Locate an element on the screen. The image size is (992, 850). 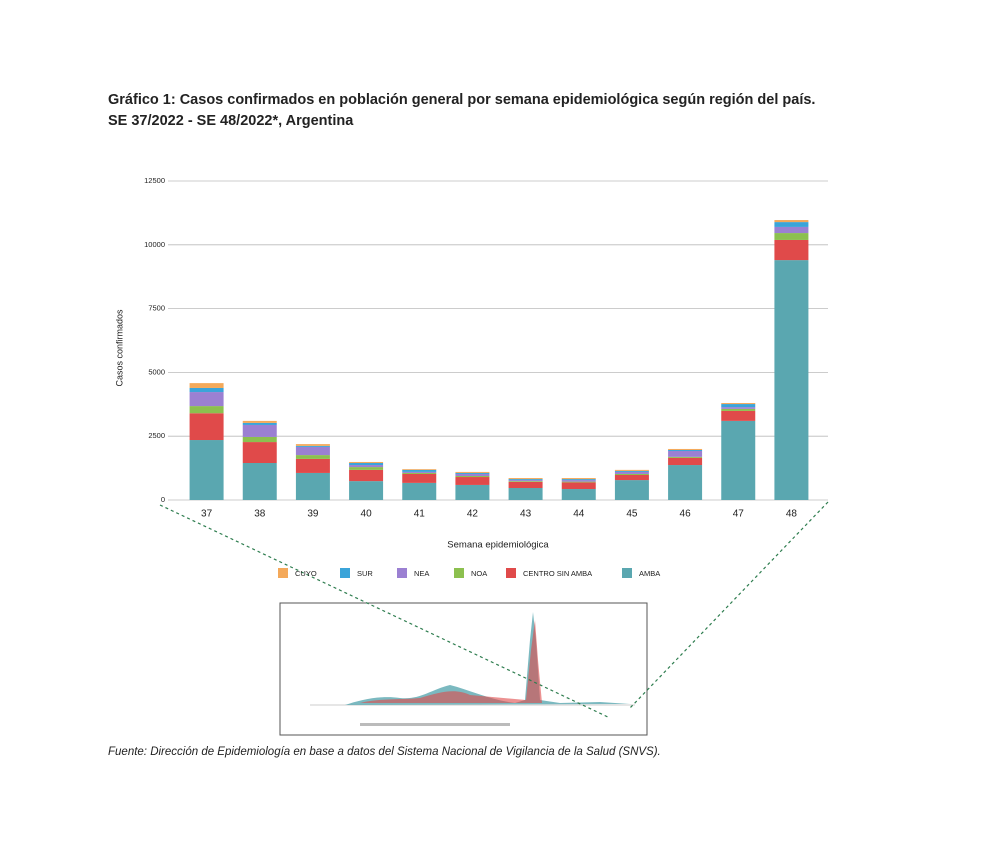
chart-subtitle: SE 37/2022 - SE 48/2022*, Argentina is located at coordinates (231, 121).